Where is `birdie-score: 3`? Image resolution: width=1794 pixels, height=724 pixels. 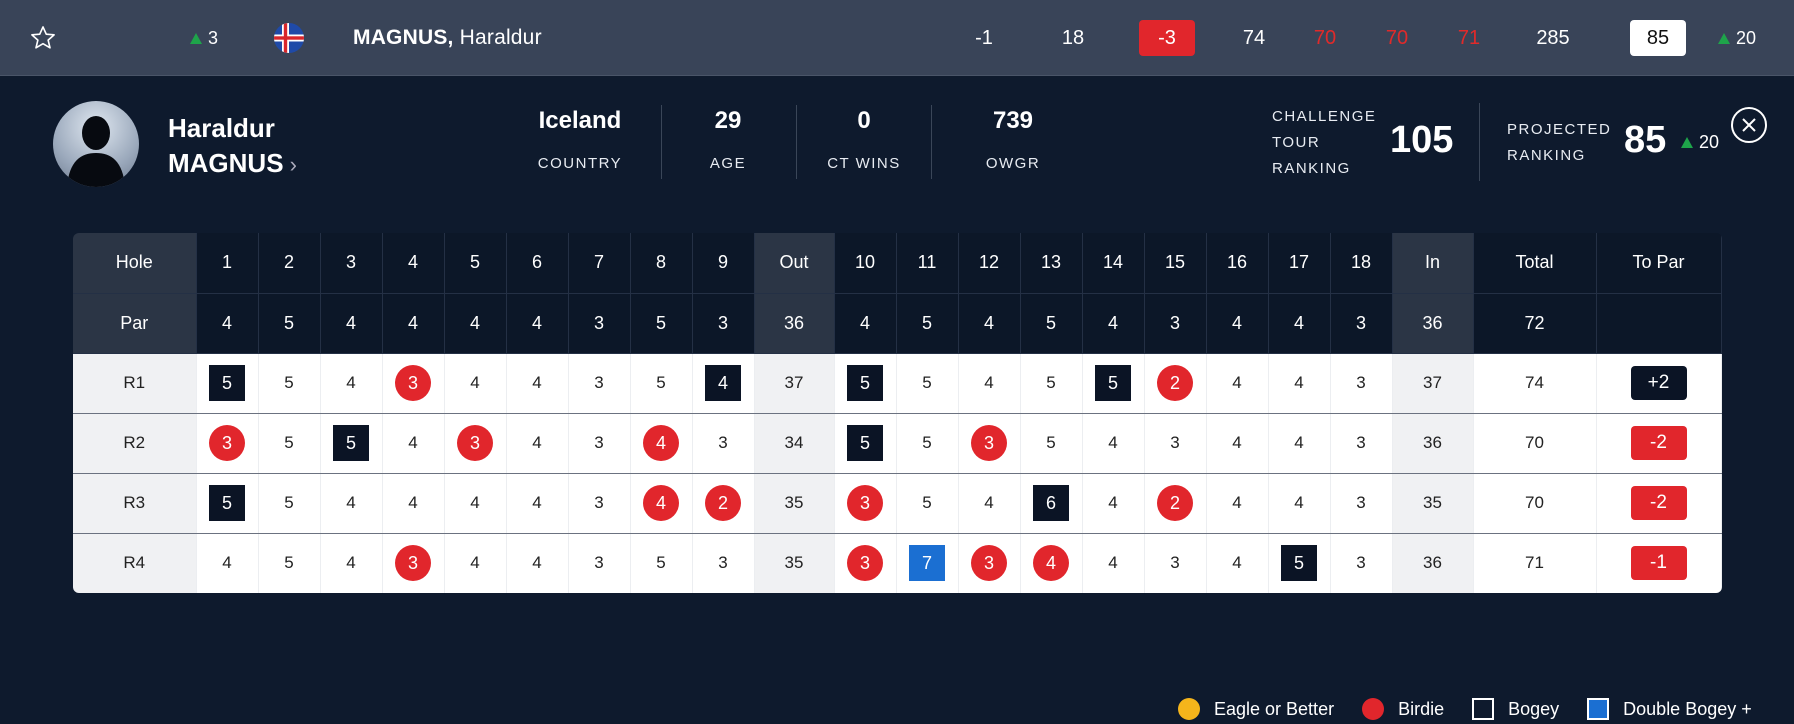 birdie-score: 3 is located at coordinates (865, 563).